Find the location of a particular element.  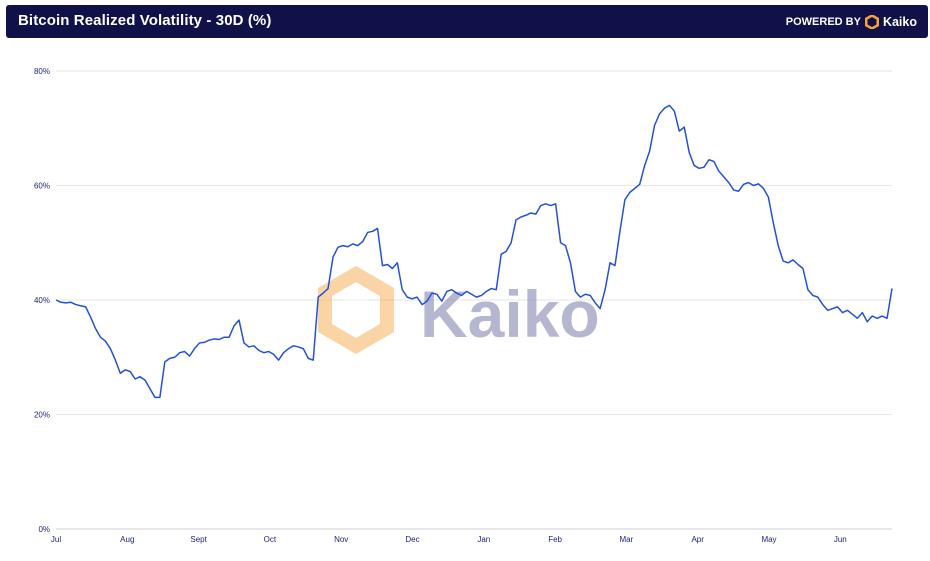

kaiko-logo-icon is located at coordinates (871, 22).